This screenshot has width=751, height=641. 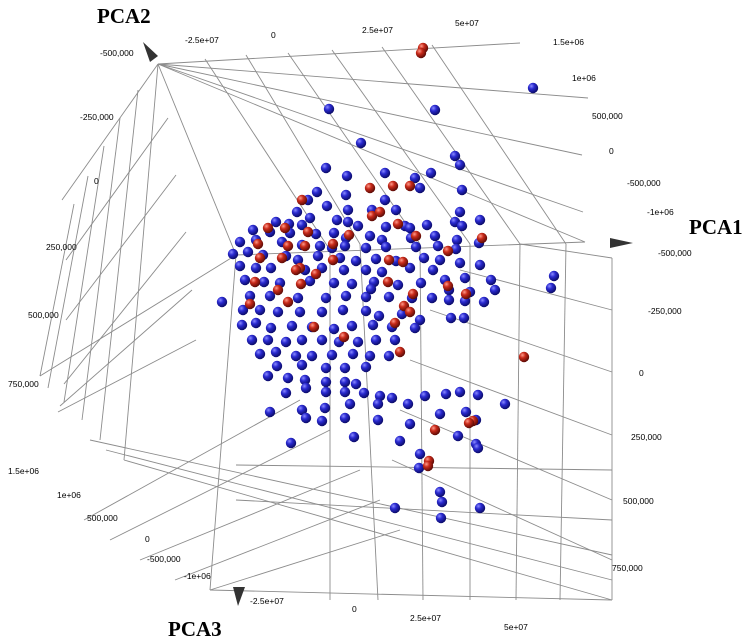 I want to click on pca3-arrow-icon, so click(x=239, y=596).